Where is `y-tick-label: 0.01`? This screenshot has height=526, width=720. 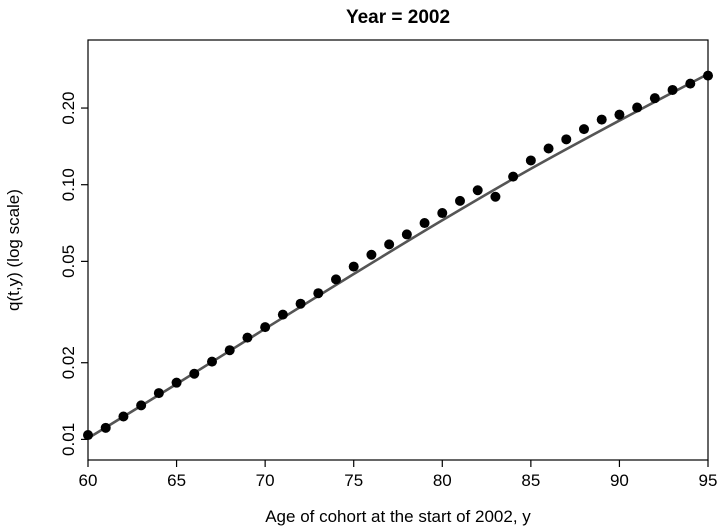
y-tick-label: 0.01 is located at coordinates (68, 439).